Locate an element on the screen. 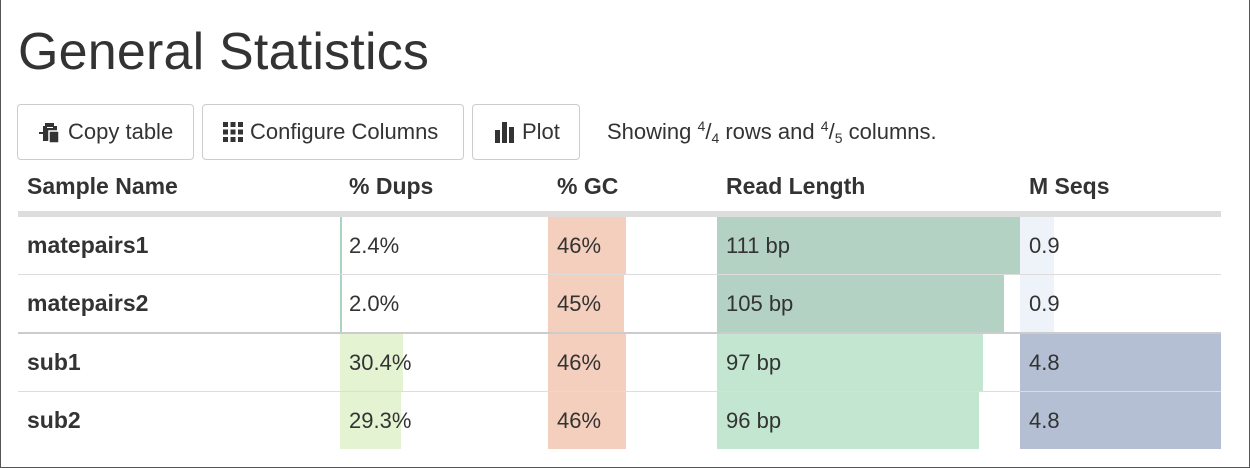 The image size is (1250, 468). read-length-value: 97 bp is located at coordinates (754, 362).